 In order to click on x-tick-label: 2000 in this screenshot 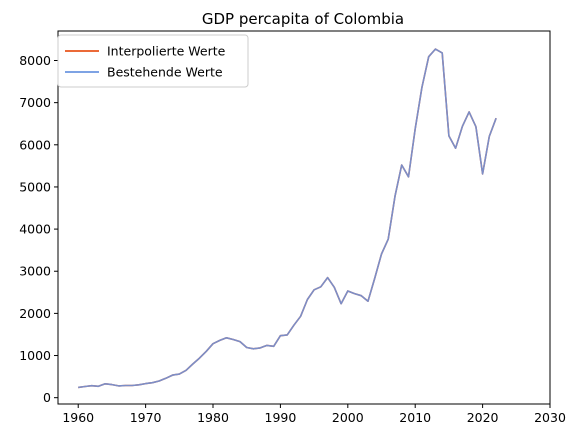, I will do `click(348, 417)`.